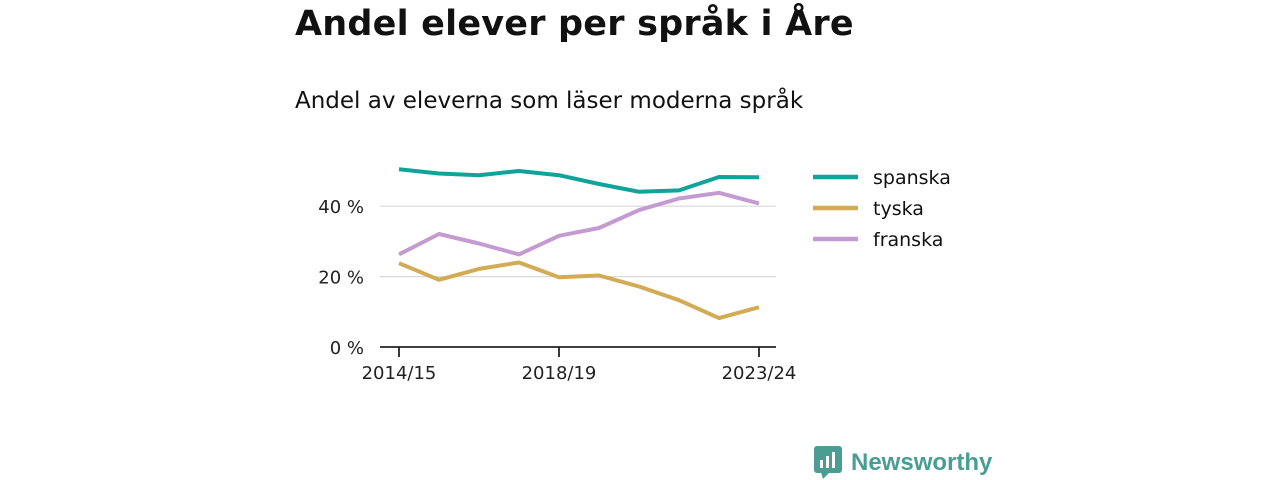  I want to click on legend-label-franska: franska, so click(908, 240).